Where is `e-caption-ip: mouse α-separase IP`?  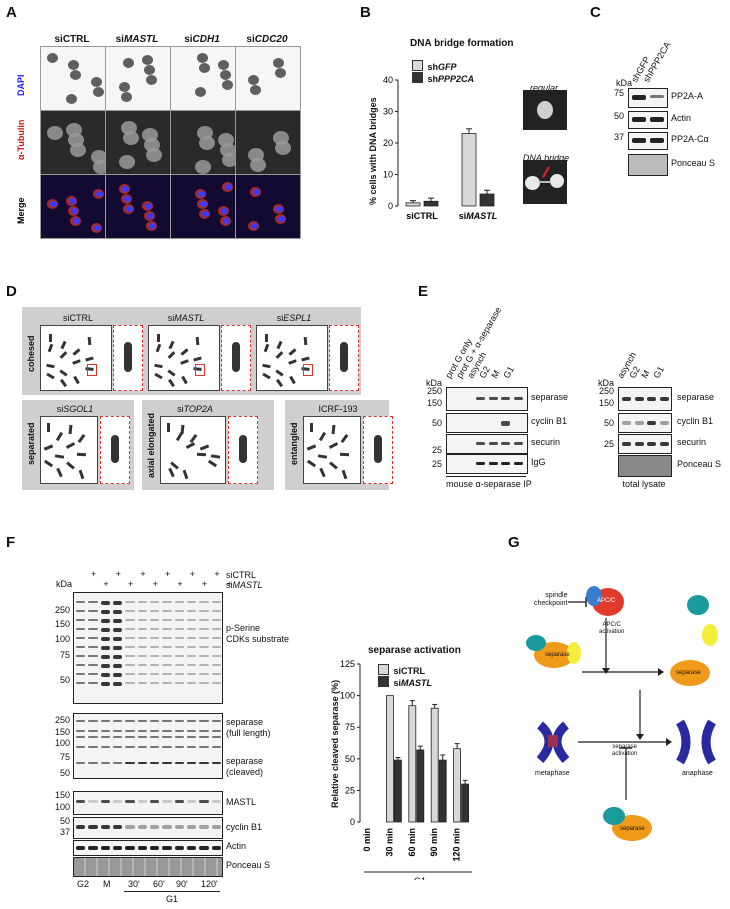 e-caption-ip: mouse α-separase IP is located at coordinates (489, 484).